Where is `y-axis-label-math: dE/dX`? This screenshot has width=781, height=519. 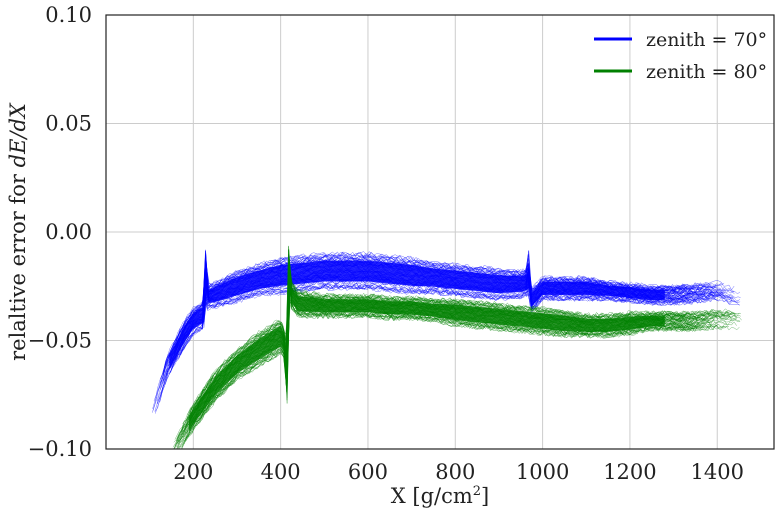 y-axis-label-math: dE/dX is located at coordinates (18, 134).